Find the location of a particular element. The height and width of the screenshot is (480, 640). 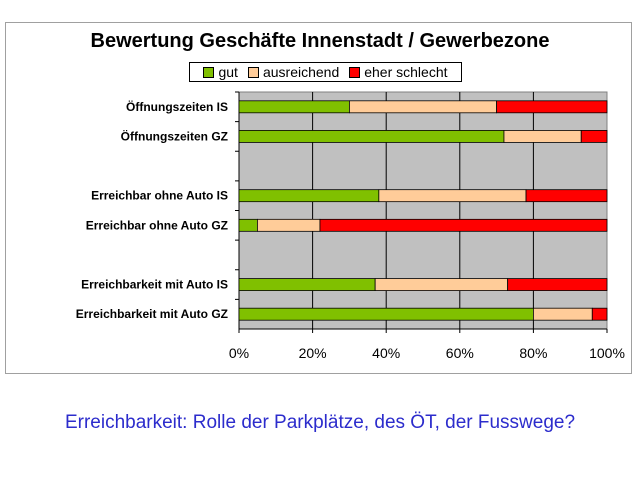

x-tick-label: 20% is located at coordinates (313, 353).